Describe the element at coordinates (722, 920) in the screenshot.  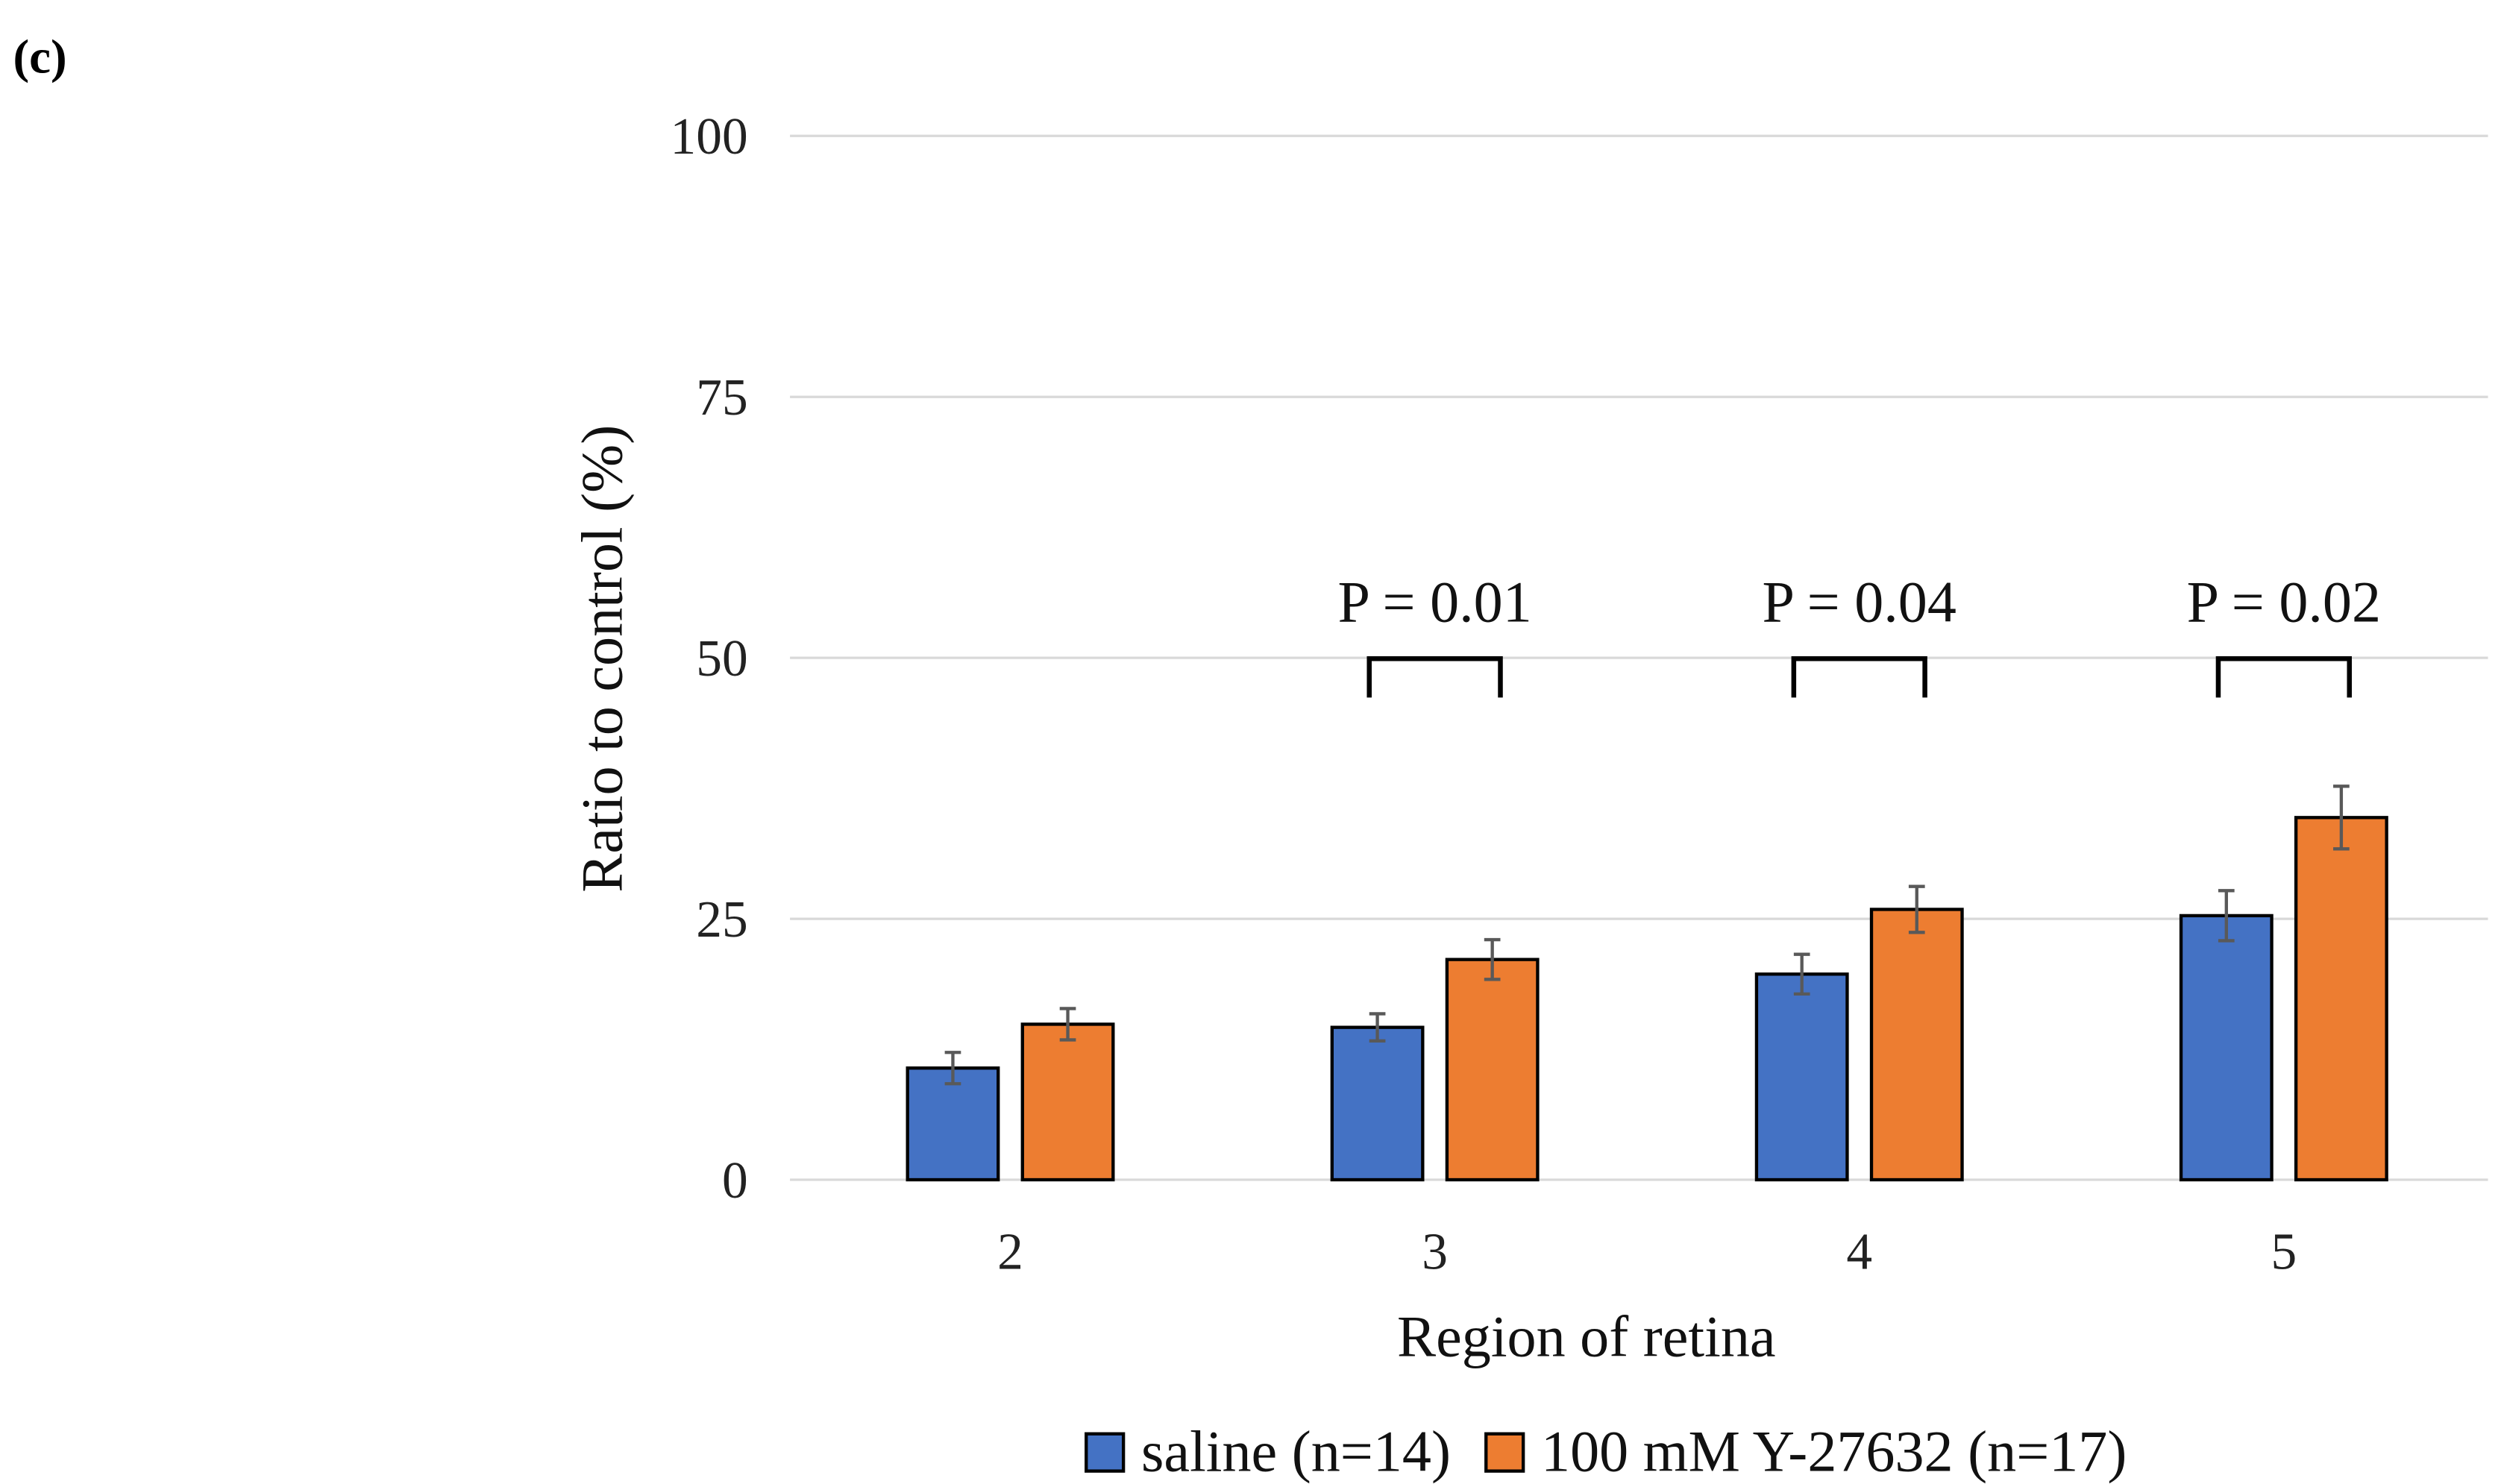
I see `y-tick-label: 25` at that location.